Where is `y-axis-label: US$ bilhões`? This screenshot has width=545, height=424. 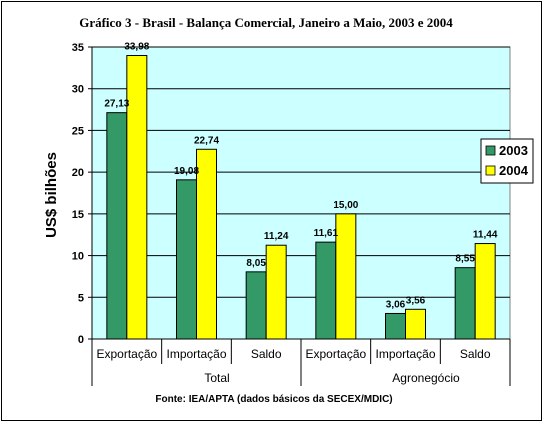
y-axis-label: US$ bilhões is located at coordinates (51, 195).